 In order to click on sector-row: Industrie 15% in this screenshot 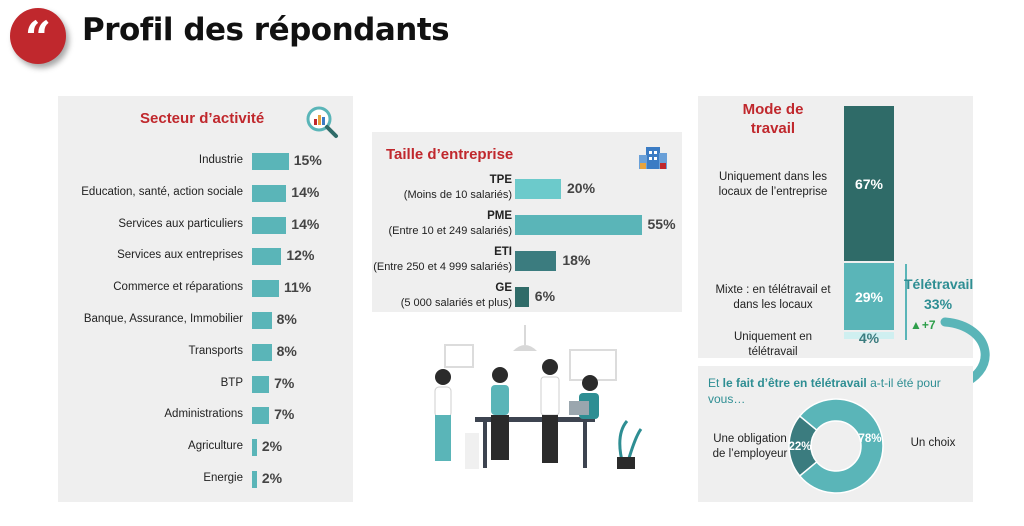, I will do `click(205, 161)`.